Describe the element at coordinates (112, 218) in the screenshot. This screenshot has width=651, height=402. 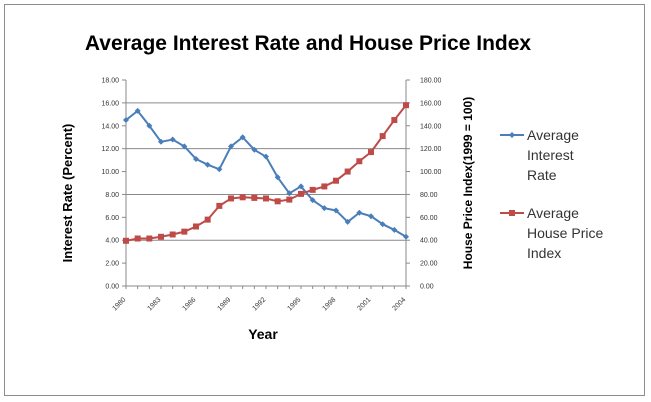
I see `y-left-tick-label: 6.00` at that location.